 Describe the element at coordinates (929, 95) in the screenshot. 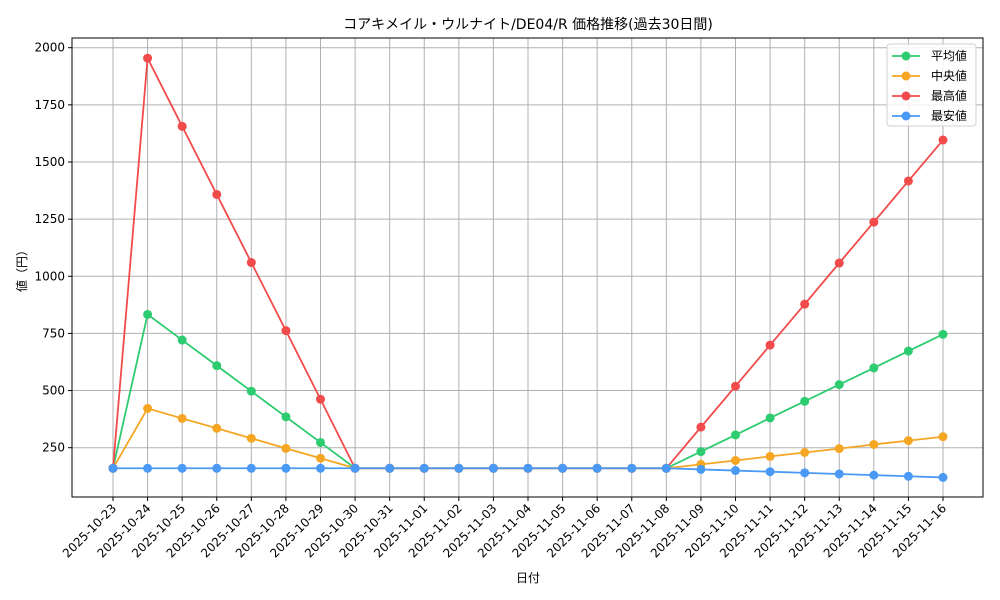

I see `legend-item: 最高値` at that location.